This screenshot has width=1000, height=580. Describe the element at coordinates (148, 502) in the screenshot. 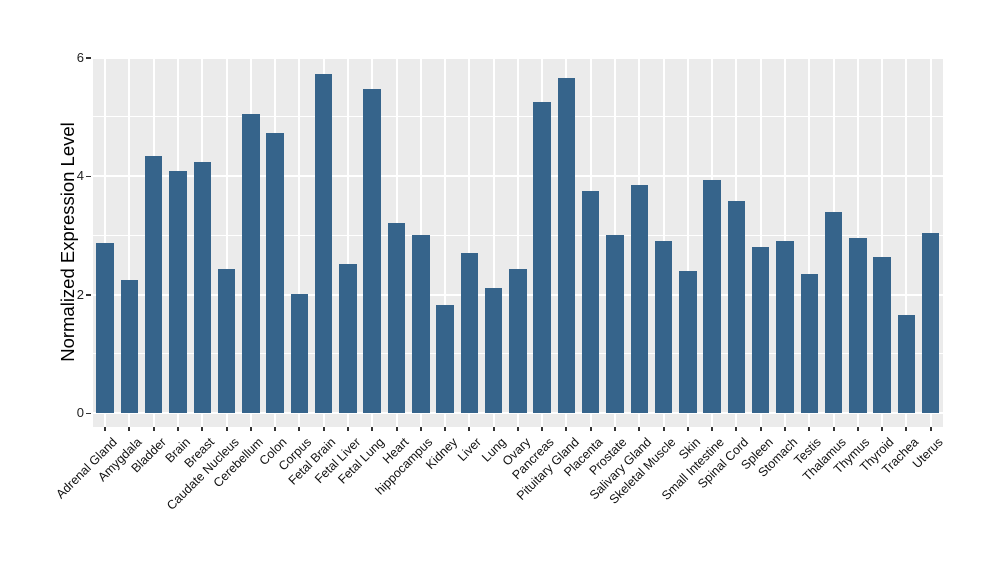

I see `x-axis-slot: Bladder` at that location.